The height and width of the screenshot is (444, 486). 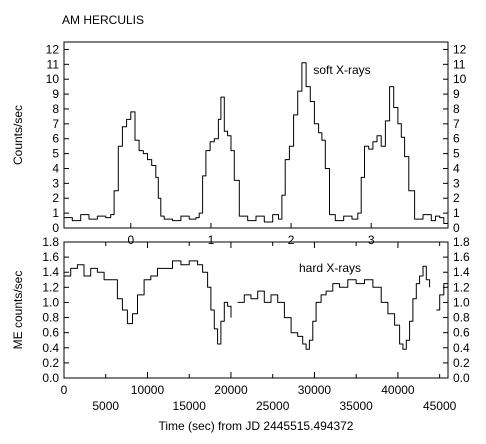 I want to click on x-tick-label: 40000, so click(x=398, y=390).